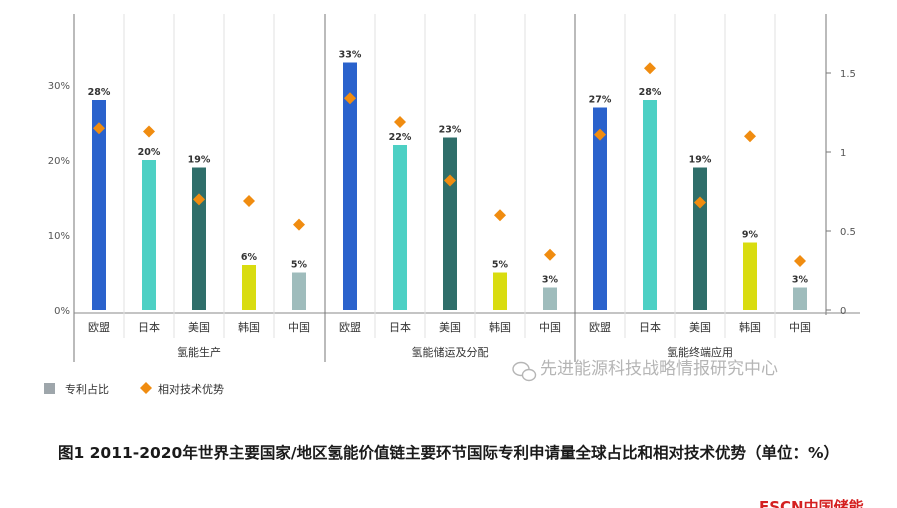  Describe the element at coordinates (600, 100) in the screenshot. I see `bar-value-label: 27%` at that location.